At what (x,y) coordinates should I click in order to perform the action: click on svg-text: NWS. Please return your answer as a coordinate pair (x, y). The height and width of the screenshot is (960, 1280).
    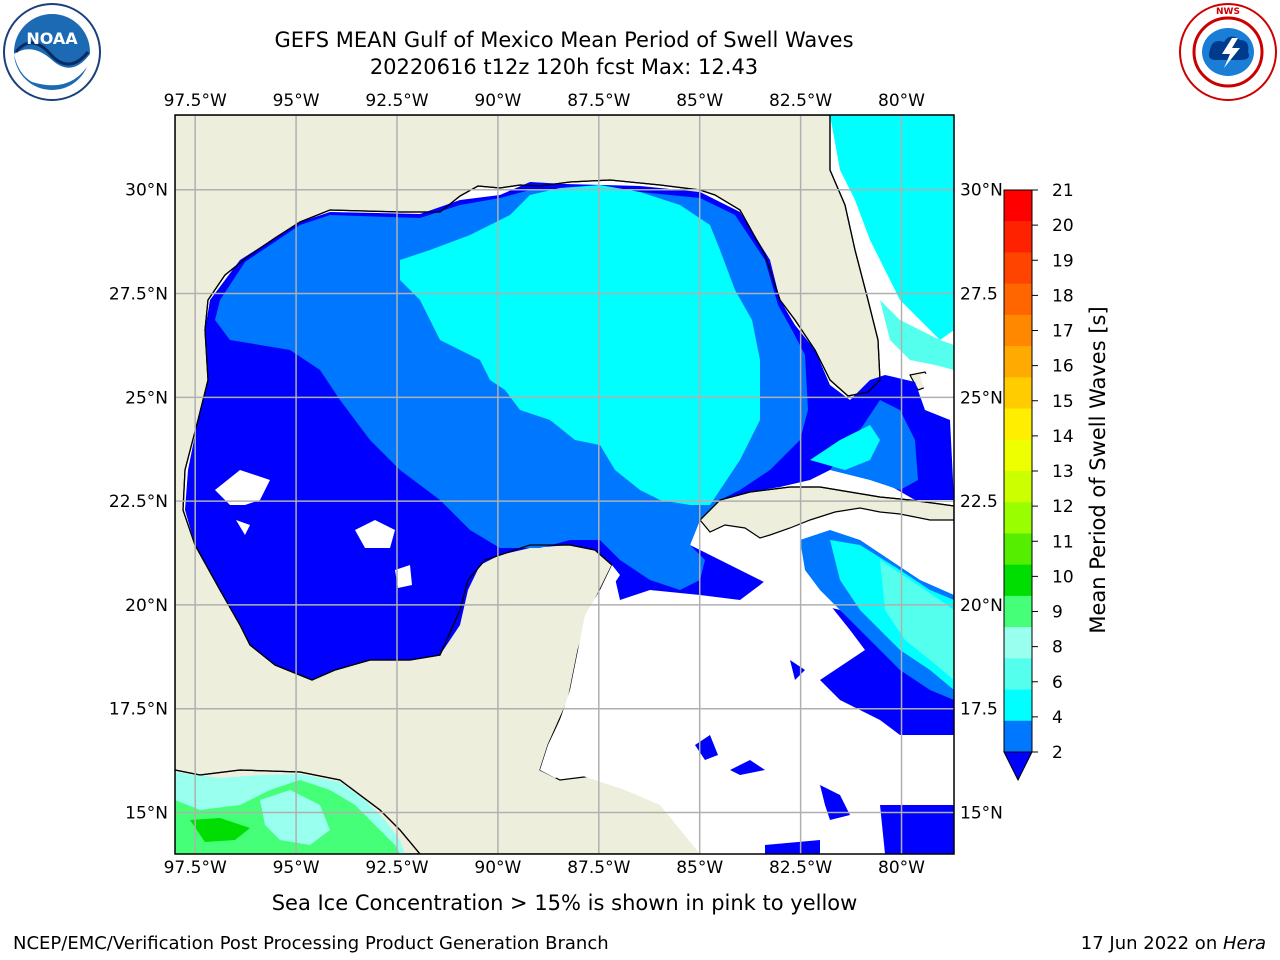
    Looking at the image, I should click on (1228, 12).